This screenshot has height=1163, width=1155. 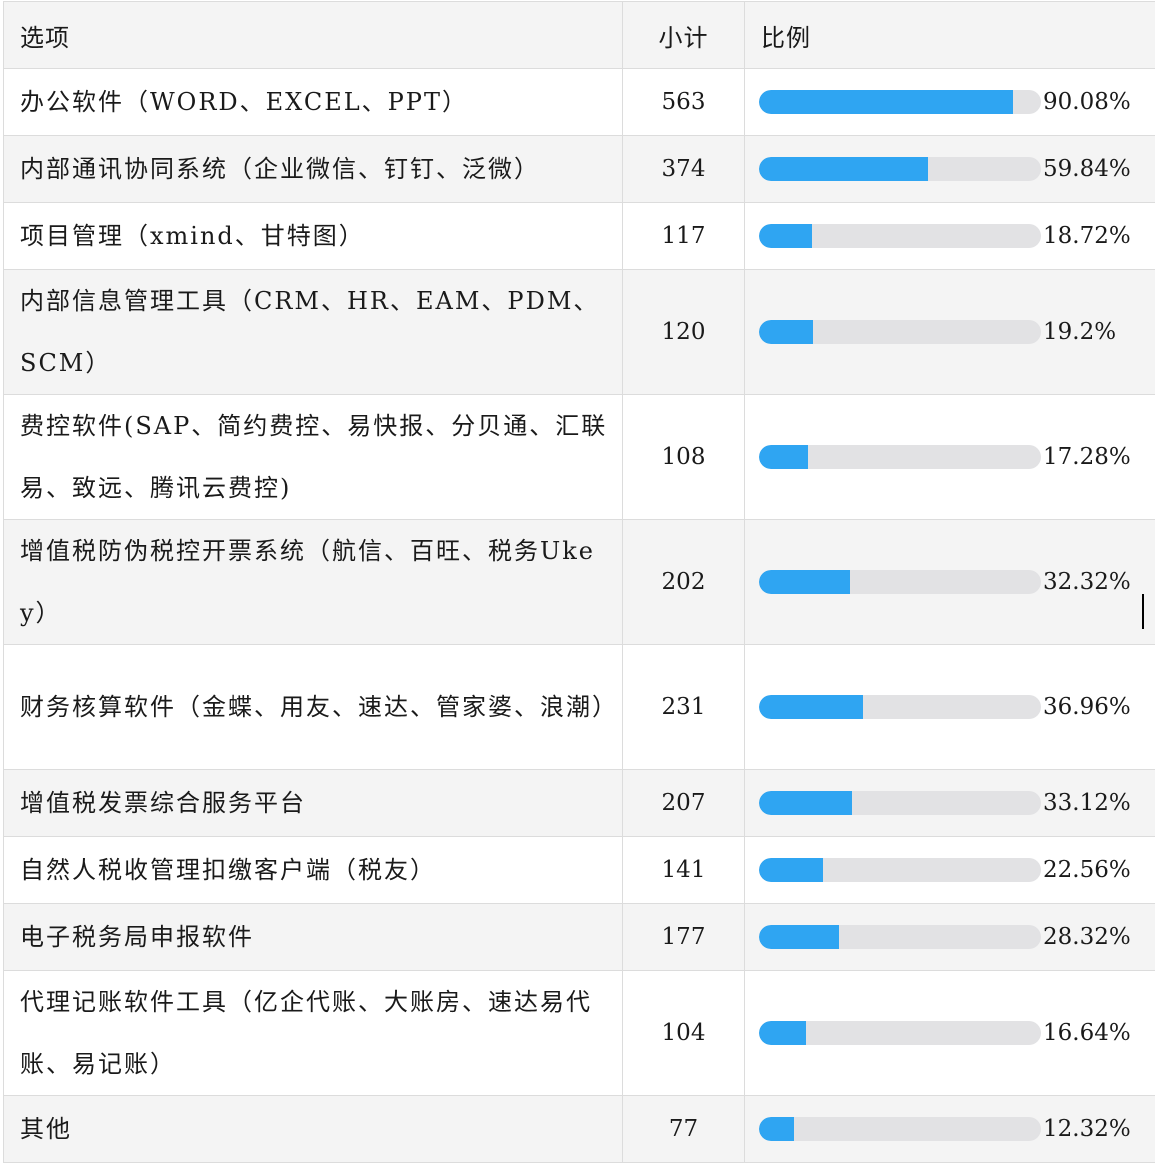 What do you see at coordinates (684, 870) in the screenshot?
I see `option-count: 141` at bounding box center [684, 870].